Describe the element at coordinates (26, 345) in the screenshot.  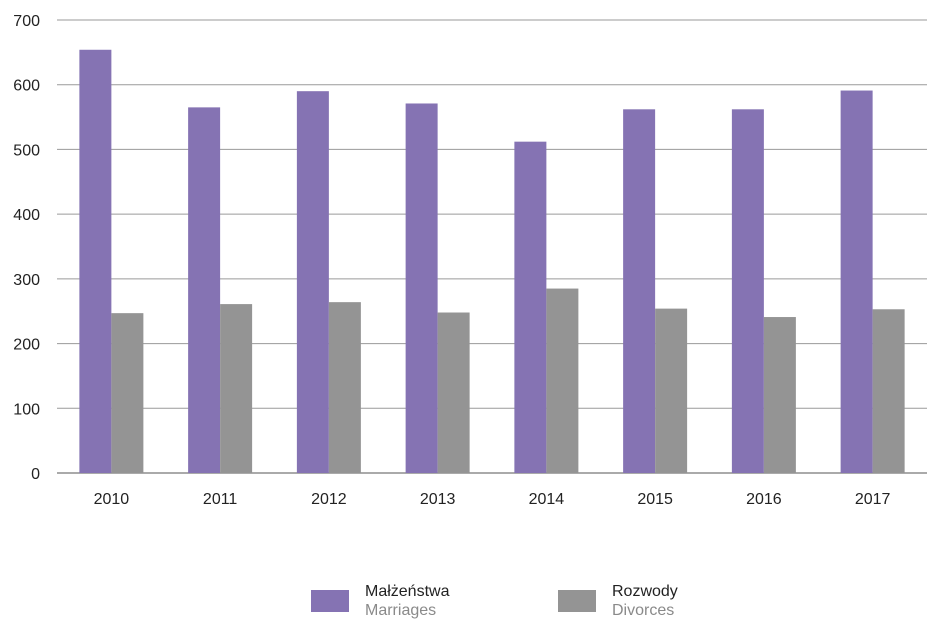
I see `y-tick-label: 200` at that location.